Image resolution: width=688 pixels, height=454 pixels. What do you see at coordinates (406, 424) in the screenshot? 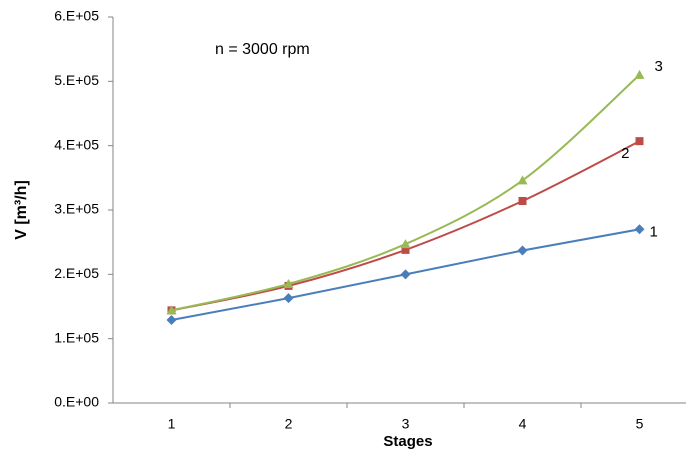
I see `x-tick-label: 3` at bounding box center [406, 424].